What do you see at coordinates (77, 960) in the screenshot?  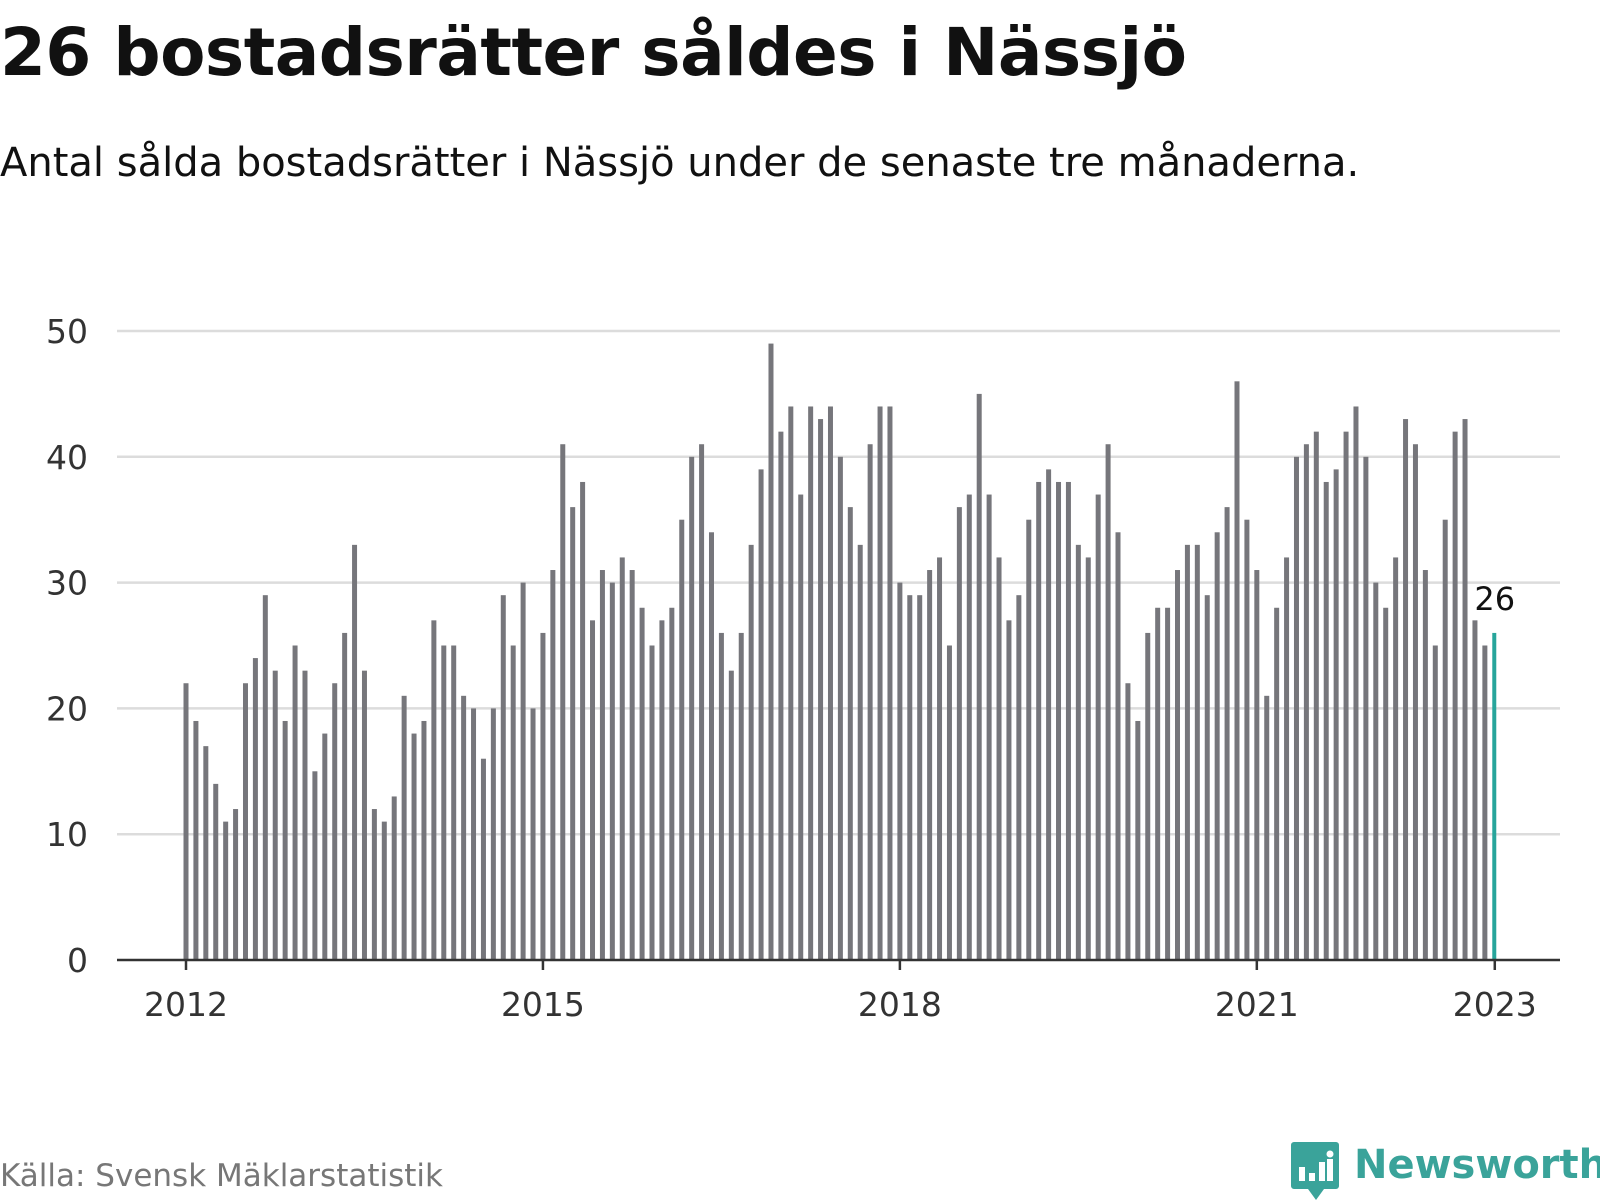 I see `y-tick-label: 0` at bounding box center [77, 960].